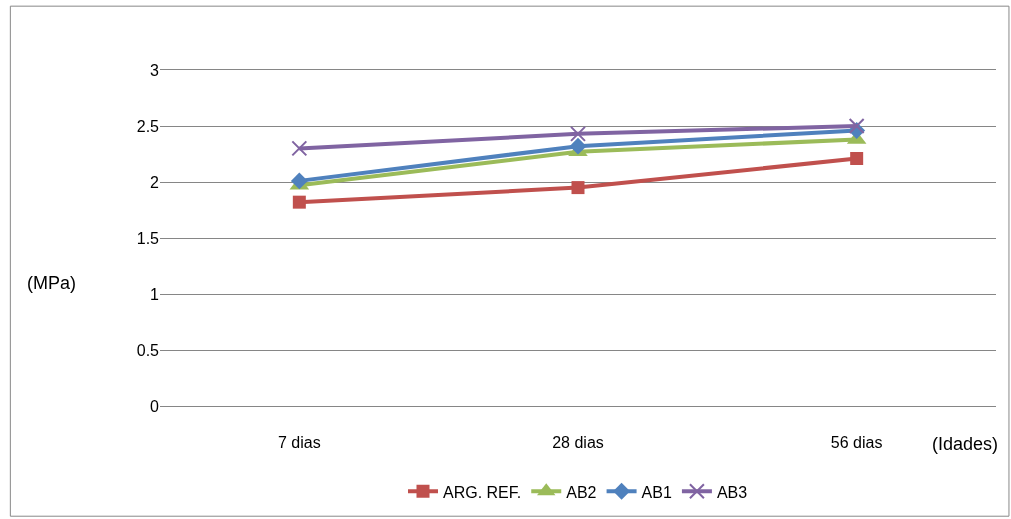 The height and width of the screenshot is (519, 1011). Describe the element at coordinates (148, 350) in the screenshot. I see `y-tick-label: 0.5` at that location.